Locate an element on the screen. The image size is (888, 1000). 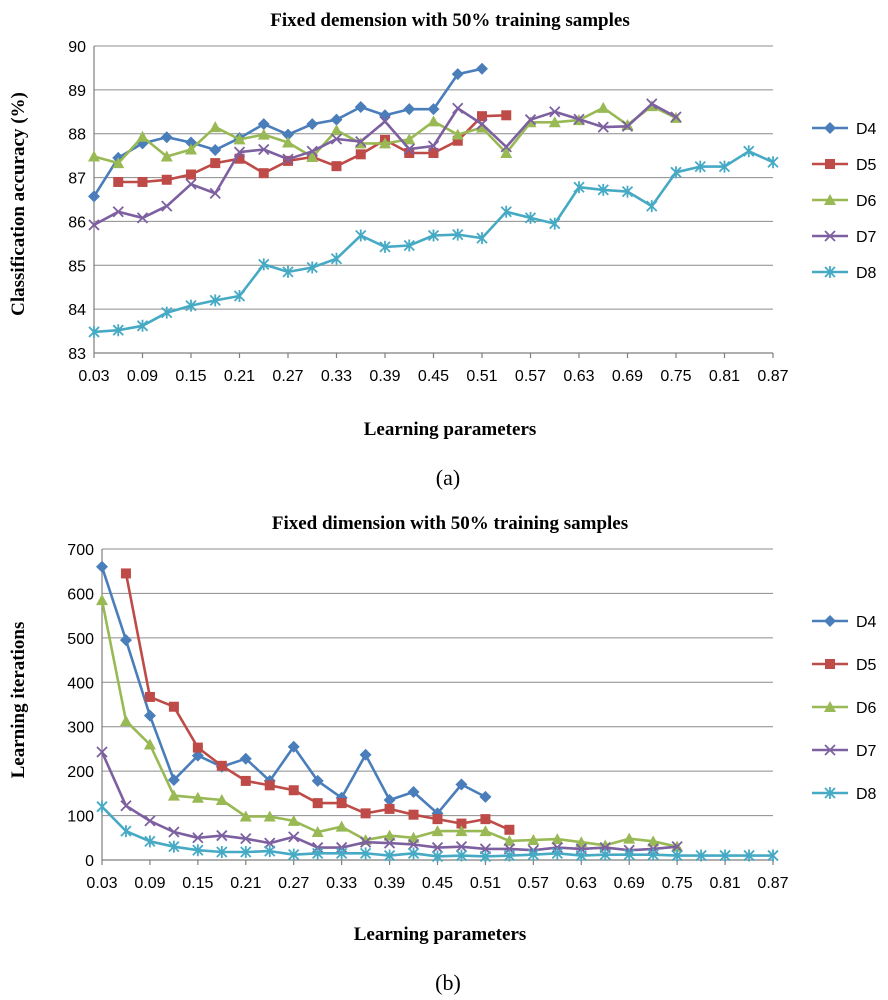
y-tick-label: 0 is located at coordinates (89, 861).